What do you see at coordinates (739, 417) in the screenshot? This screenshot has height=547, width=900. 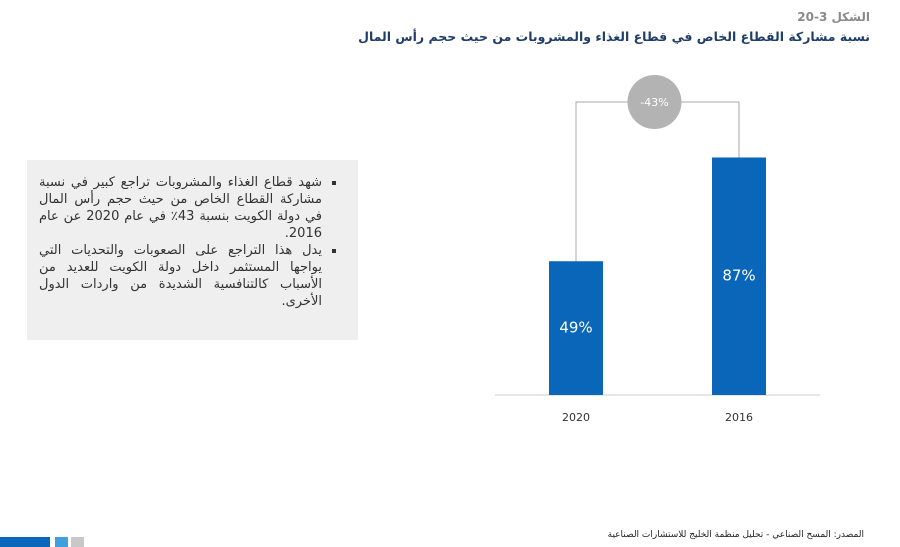 I see `x-tick-label: 2016` at bounding box center [739, 417].